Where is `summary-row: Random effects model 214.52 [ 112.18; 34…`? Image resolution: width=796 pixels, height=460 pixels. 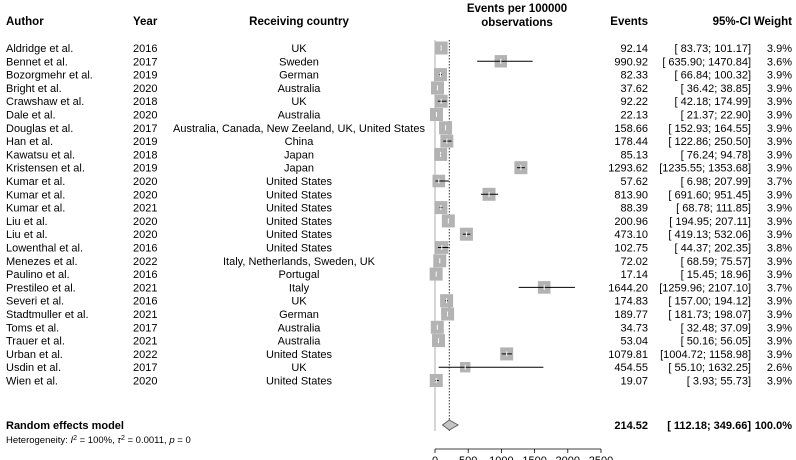 summary-row: Random effects model 214.52 [ 112.18; 34… is located at coordinates (399, 426).